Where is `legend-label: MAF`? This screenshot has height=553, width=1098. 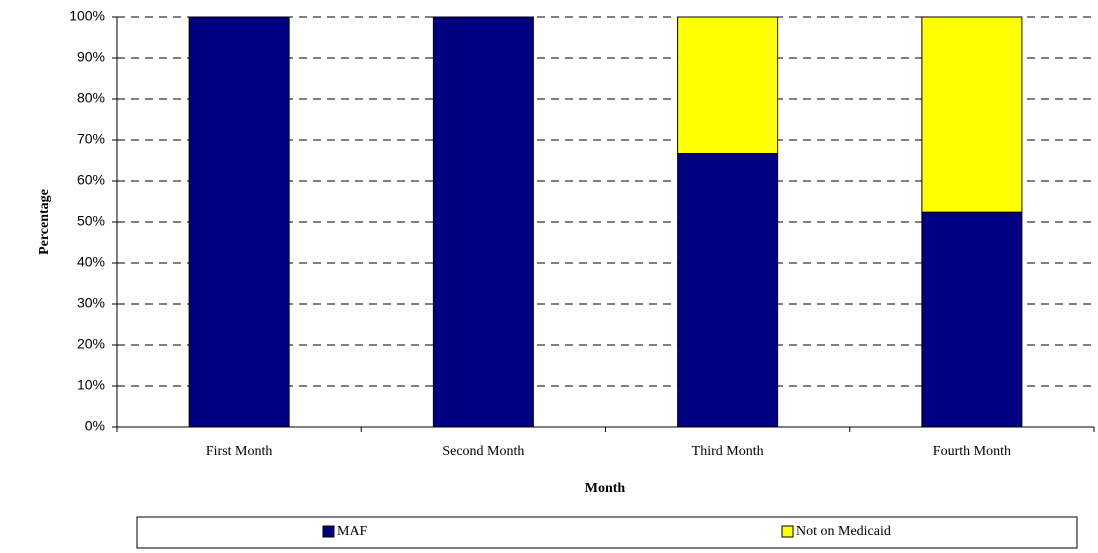 legend-label: MAF is located at coordinates (352, 531).